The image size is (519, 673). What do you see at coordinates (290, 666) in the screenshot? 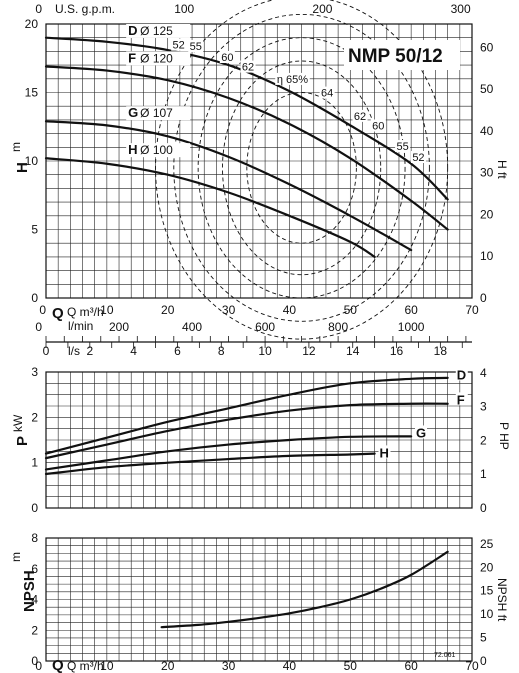
I see `q-bottom-tick-label: 40` at bounding box center [290, 666].